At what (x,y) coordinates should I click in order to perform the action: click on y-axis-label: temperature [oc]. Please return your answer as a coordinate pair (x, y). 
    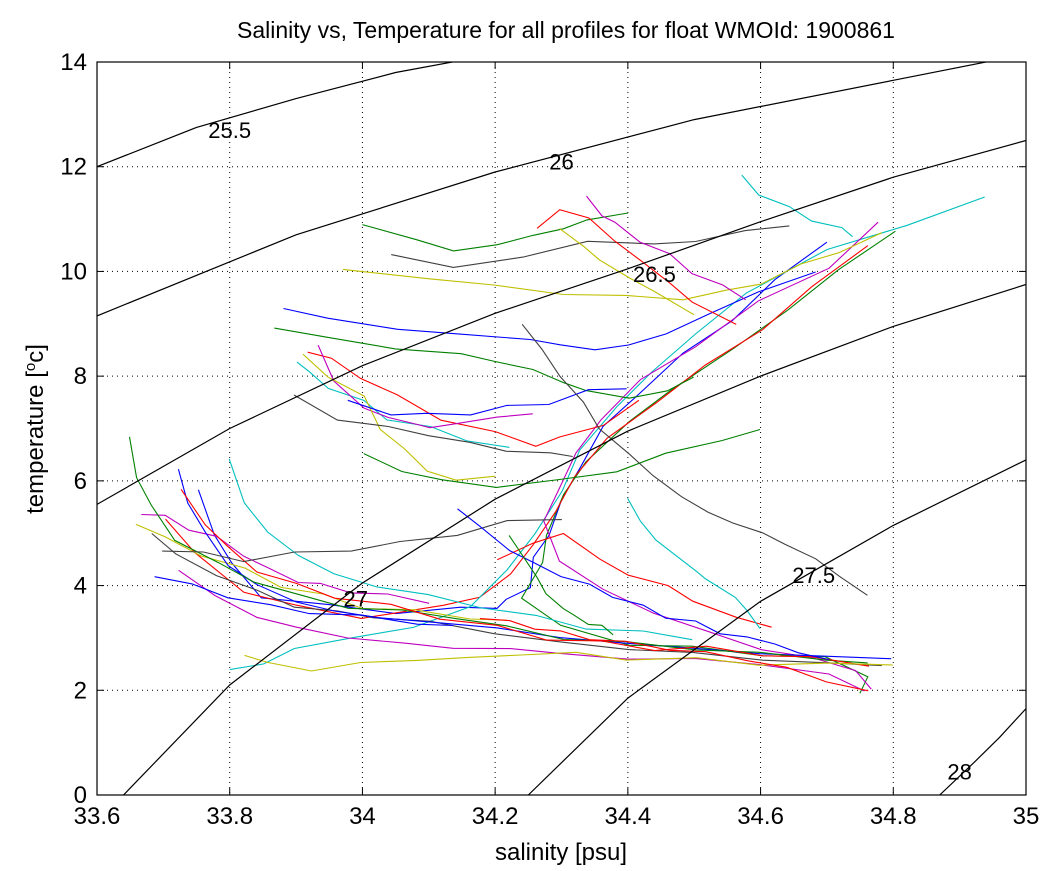
    Looking at the image, I should click on (36, 429).